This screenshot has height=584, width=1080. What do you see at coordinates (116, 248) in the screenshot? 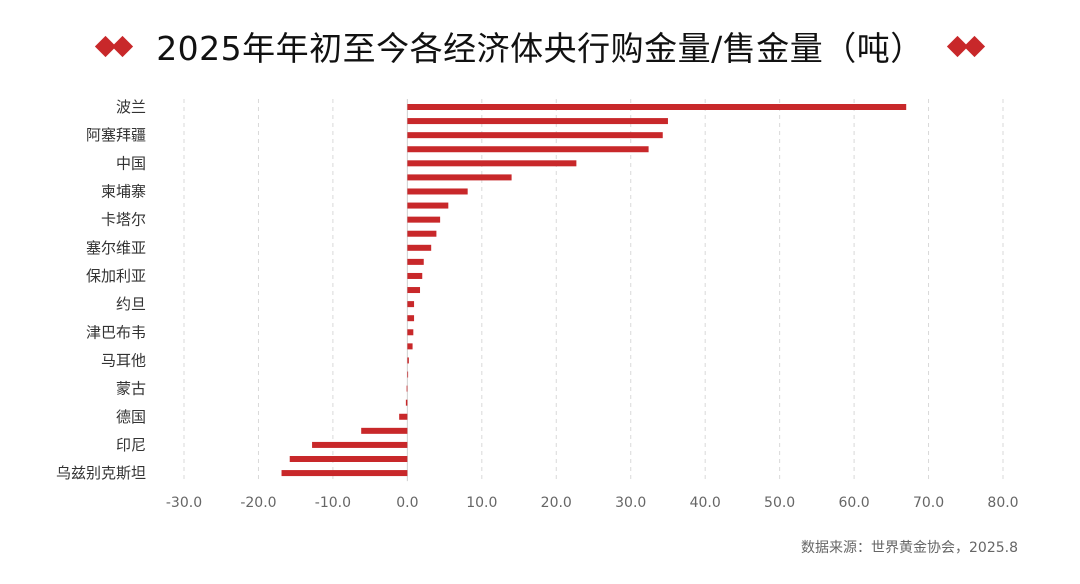
I see `category-label: 塞尔维亚` at bounding box center [116, 248].